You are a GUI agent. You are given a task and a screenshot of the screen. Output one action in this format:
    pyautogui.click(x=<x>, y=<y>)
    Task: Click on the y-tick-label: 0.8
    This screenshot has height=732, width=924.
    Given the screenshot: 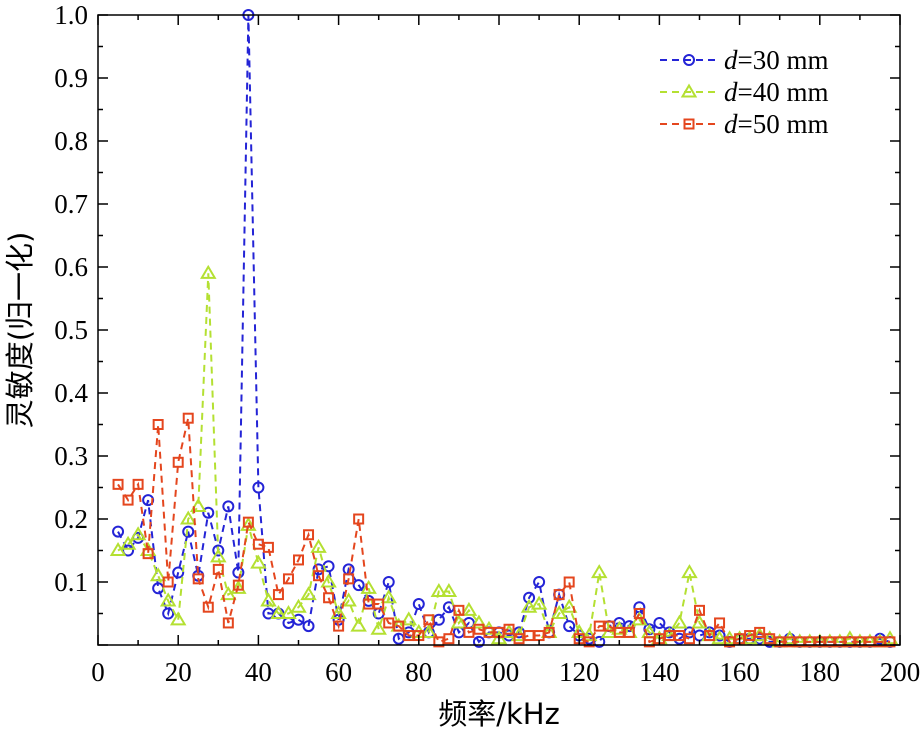 What is the action you would take?
    pyautogui.click(x=71, y=141)
    